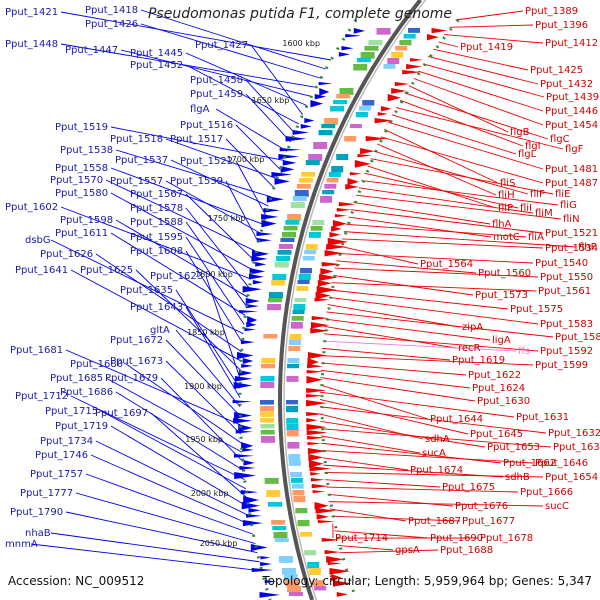  Describe the element at coordinates (536, 237) in the screenshot. I see `gene-label-right: fliA` at that location.